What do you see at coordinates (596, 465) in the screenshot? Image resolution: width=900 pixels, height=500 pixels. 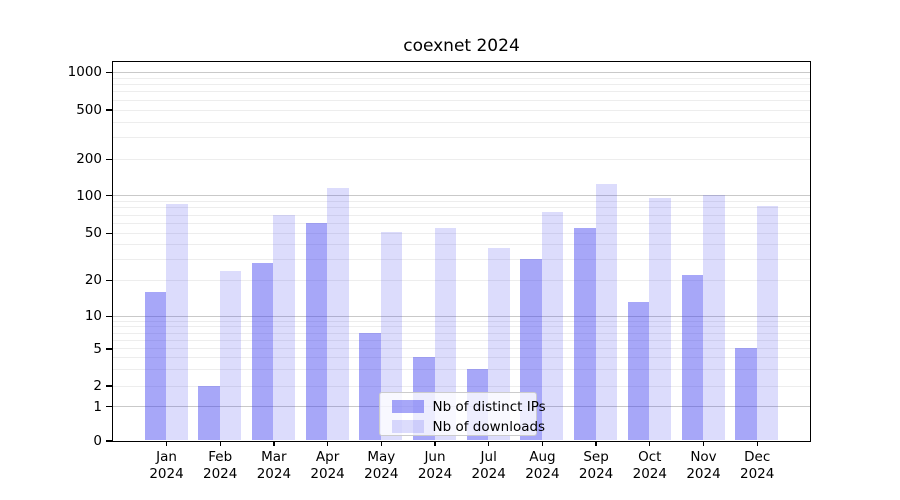 I see `x-tick-label: Sep 2024` at bounding box center [596, 465].